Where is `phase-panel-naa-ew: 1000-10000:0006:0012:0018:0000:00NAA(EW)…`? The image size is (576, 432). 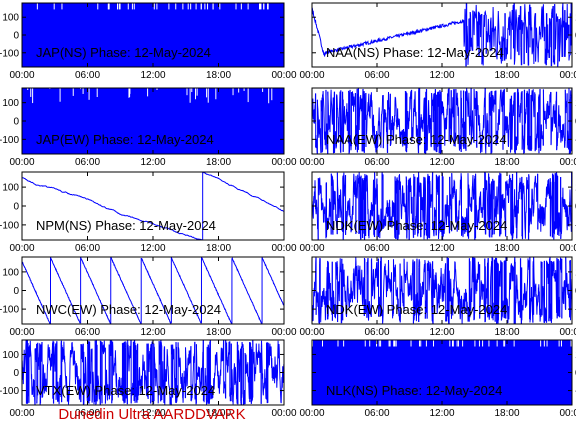 phase-panel-naa-ew: 1000-10000:0006:0012:0018:0000:00NAA(EW)… is located at coordinates (437, 127).